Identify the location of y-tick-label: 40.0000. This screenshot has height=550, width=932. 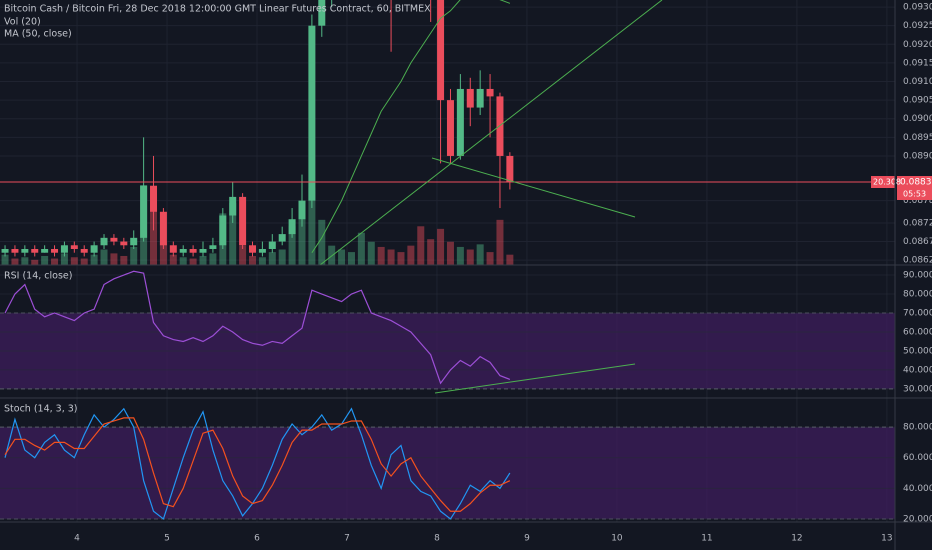
(917, 489).